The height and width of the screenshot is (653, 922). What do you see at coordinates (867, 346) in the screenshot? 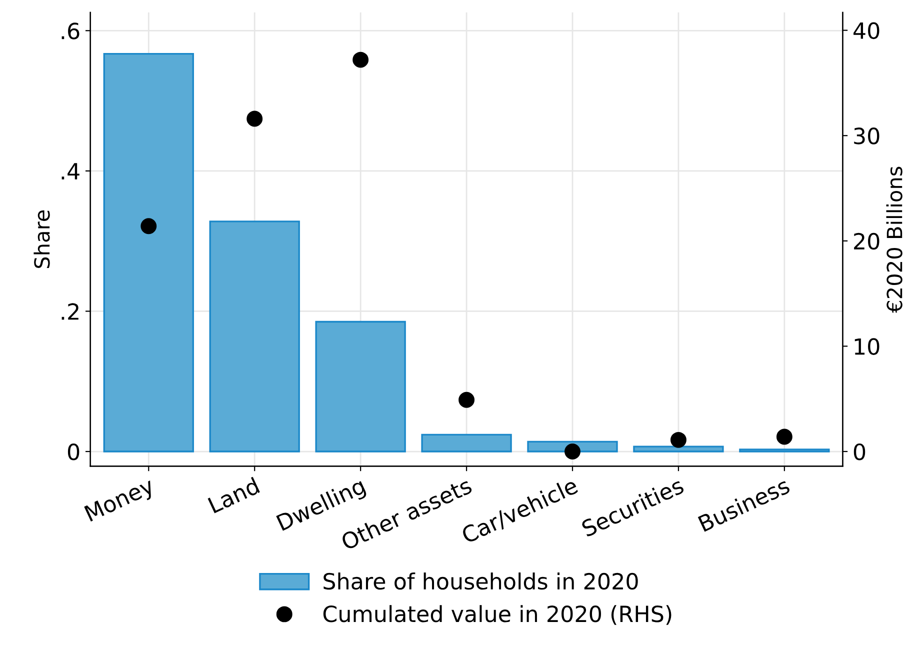
I see `y2-tick-label: 10` at bounding box center [867, 346].